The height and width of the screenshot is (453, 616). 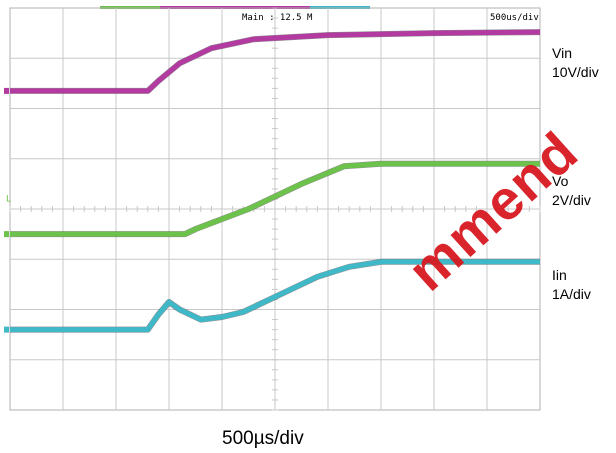 What do you see at coordinates (562, 53) in the screenshot?
I see `vin-name: Vin` at bounding box center [562, 53].